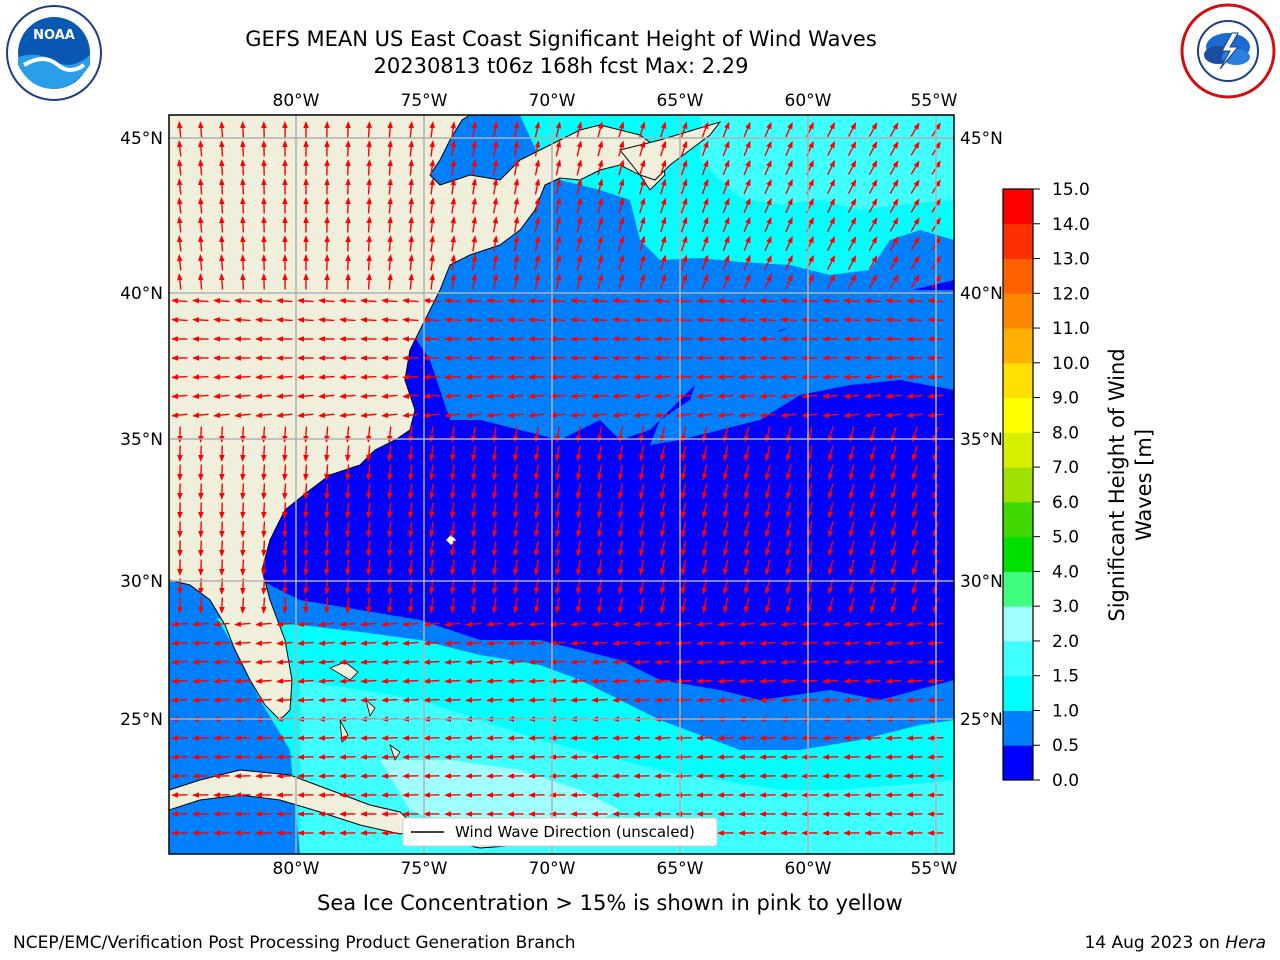 The width and height of the screenshot is (1280, 960). I want to click on footer-host: Hera, so click(1245, 943).